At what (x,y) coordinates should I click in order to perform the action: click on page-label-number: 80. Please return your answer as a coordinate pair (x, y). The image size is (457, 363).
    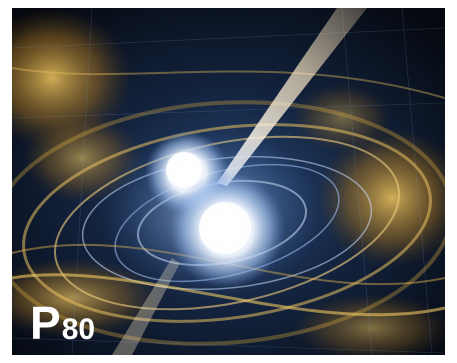
    Looking at the image, I should click on (78, 329).